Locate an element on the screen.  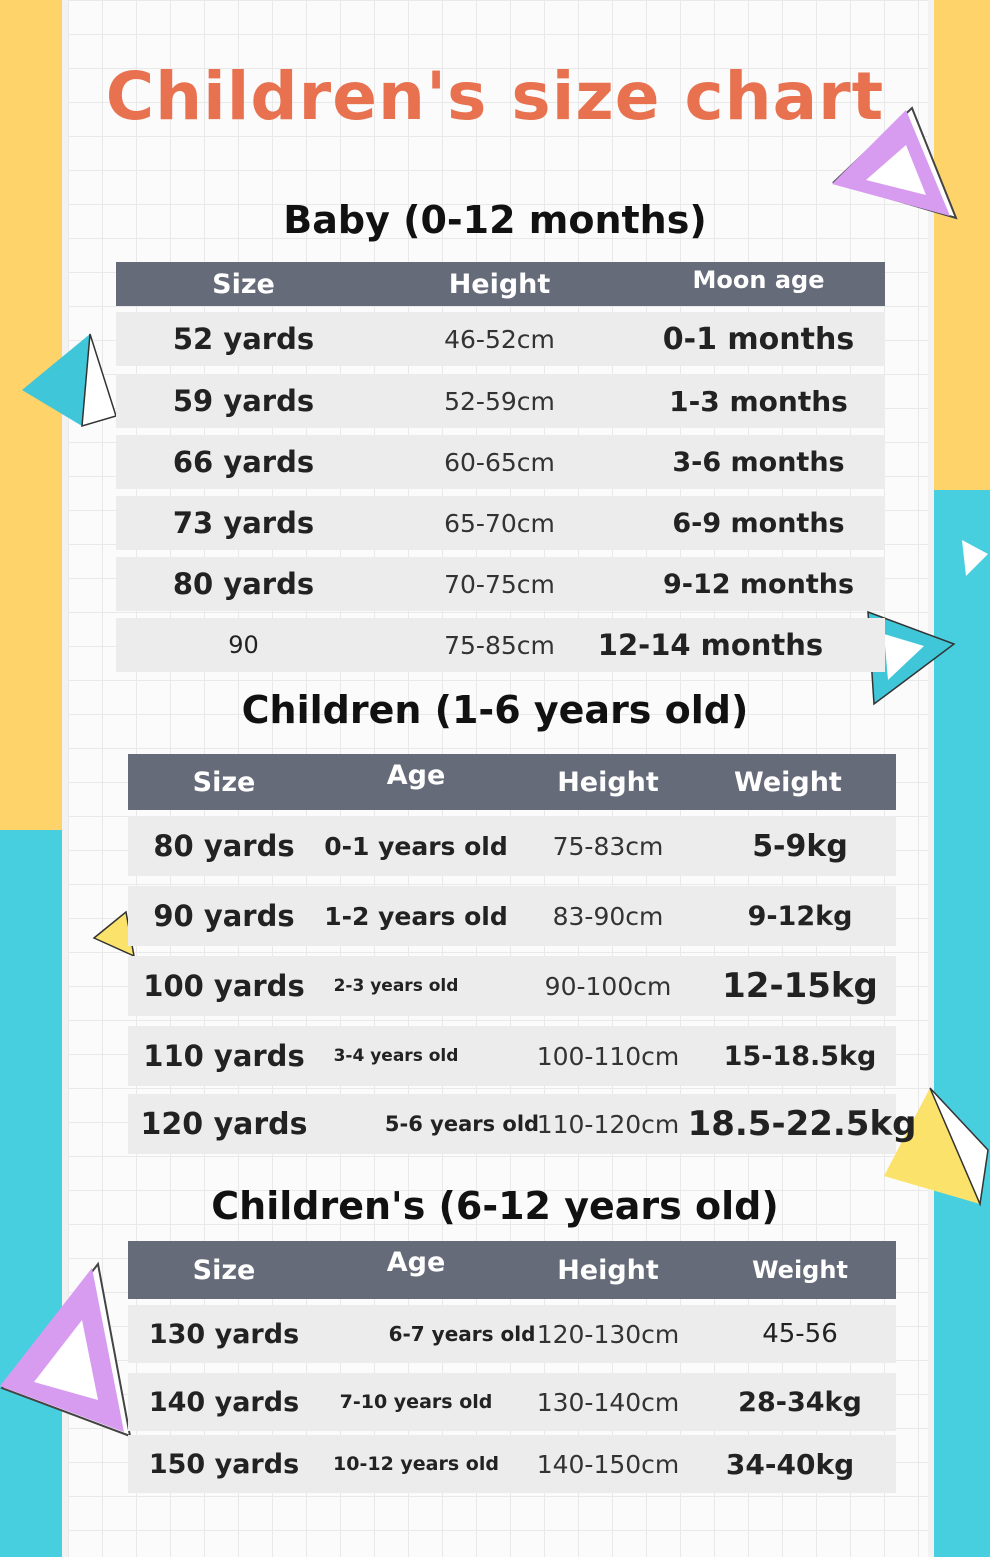
table-row: 130 yards 6-7 years old 120-130cm 45-56 is located at coordinates (512, 1334).